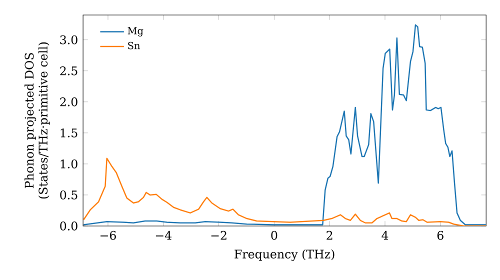 The image size is (500, 280). What do you see at coordinates (385, 235) in the screenshot?
I see `x-tick-label: 4` at bounding box center [385, 235].